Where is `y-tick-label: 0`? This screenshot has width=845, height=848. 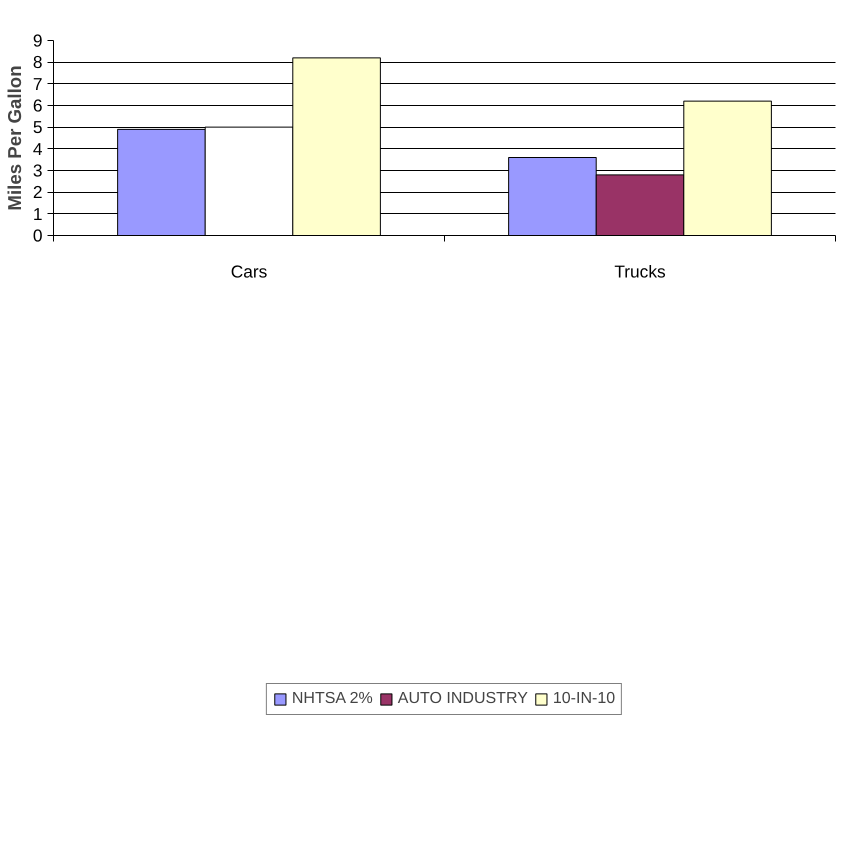
y-tick-label: 0 is located at coordinates (37, 236).